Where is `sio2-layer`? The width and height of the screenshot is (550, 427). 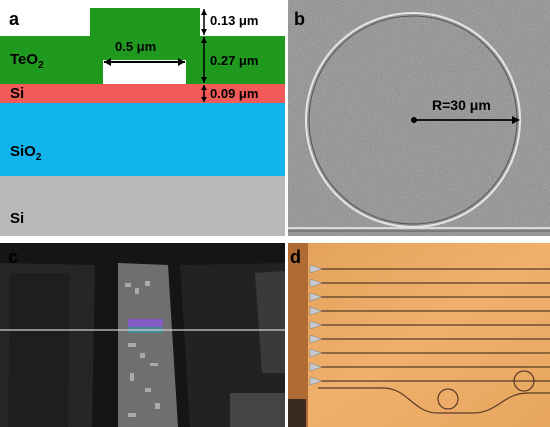 sio2-layer is located at coordinates (142, 139).